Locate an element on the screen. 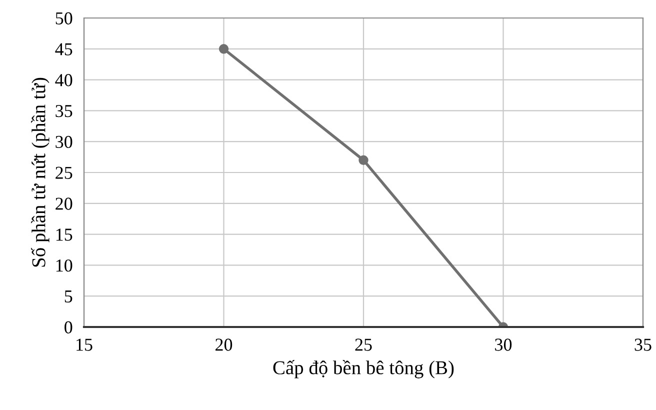 The width and height of the screenshot is (656, 410). x-tick-label: 35 is located at coordinates (643, 344).